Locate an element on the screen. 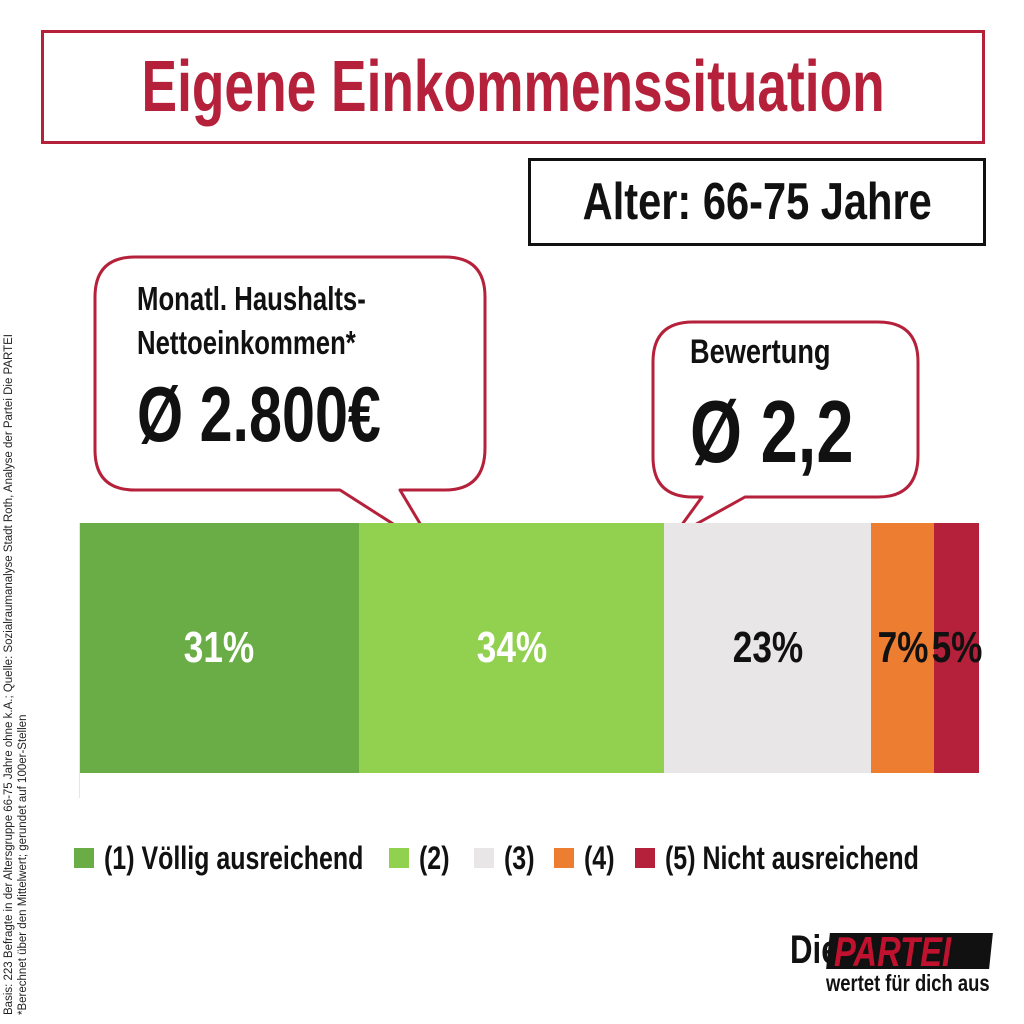 Image resolution: width=1024 pixels, height=1024 pixels. chart-subtitle: Alter: 66-75 Jahre is located at coordinates (757, 202).